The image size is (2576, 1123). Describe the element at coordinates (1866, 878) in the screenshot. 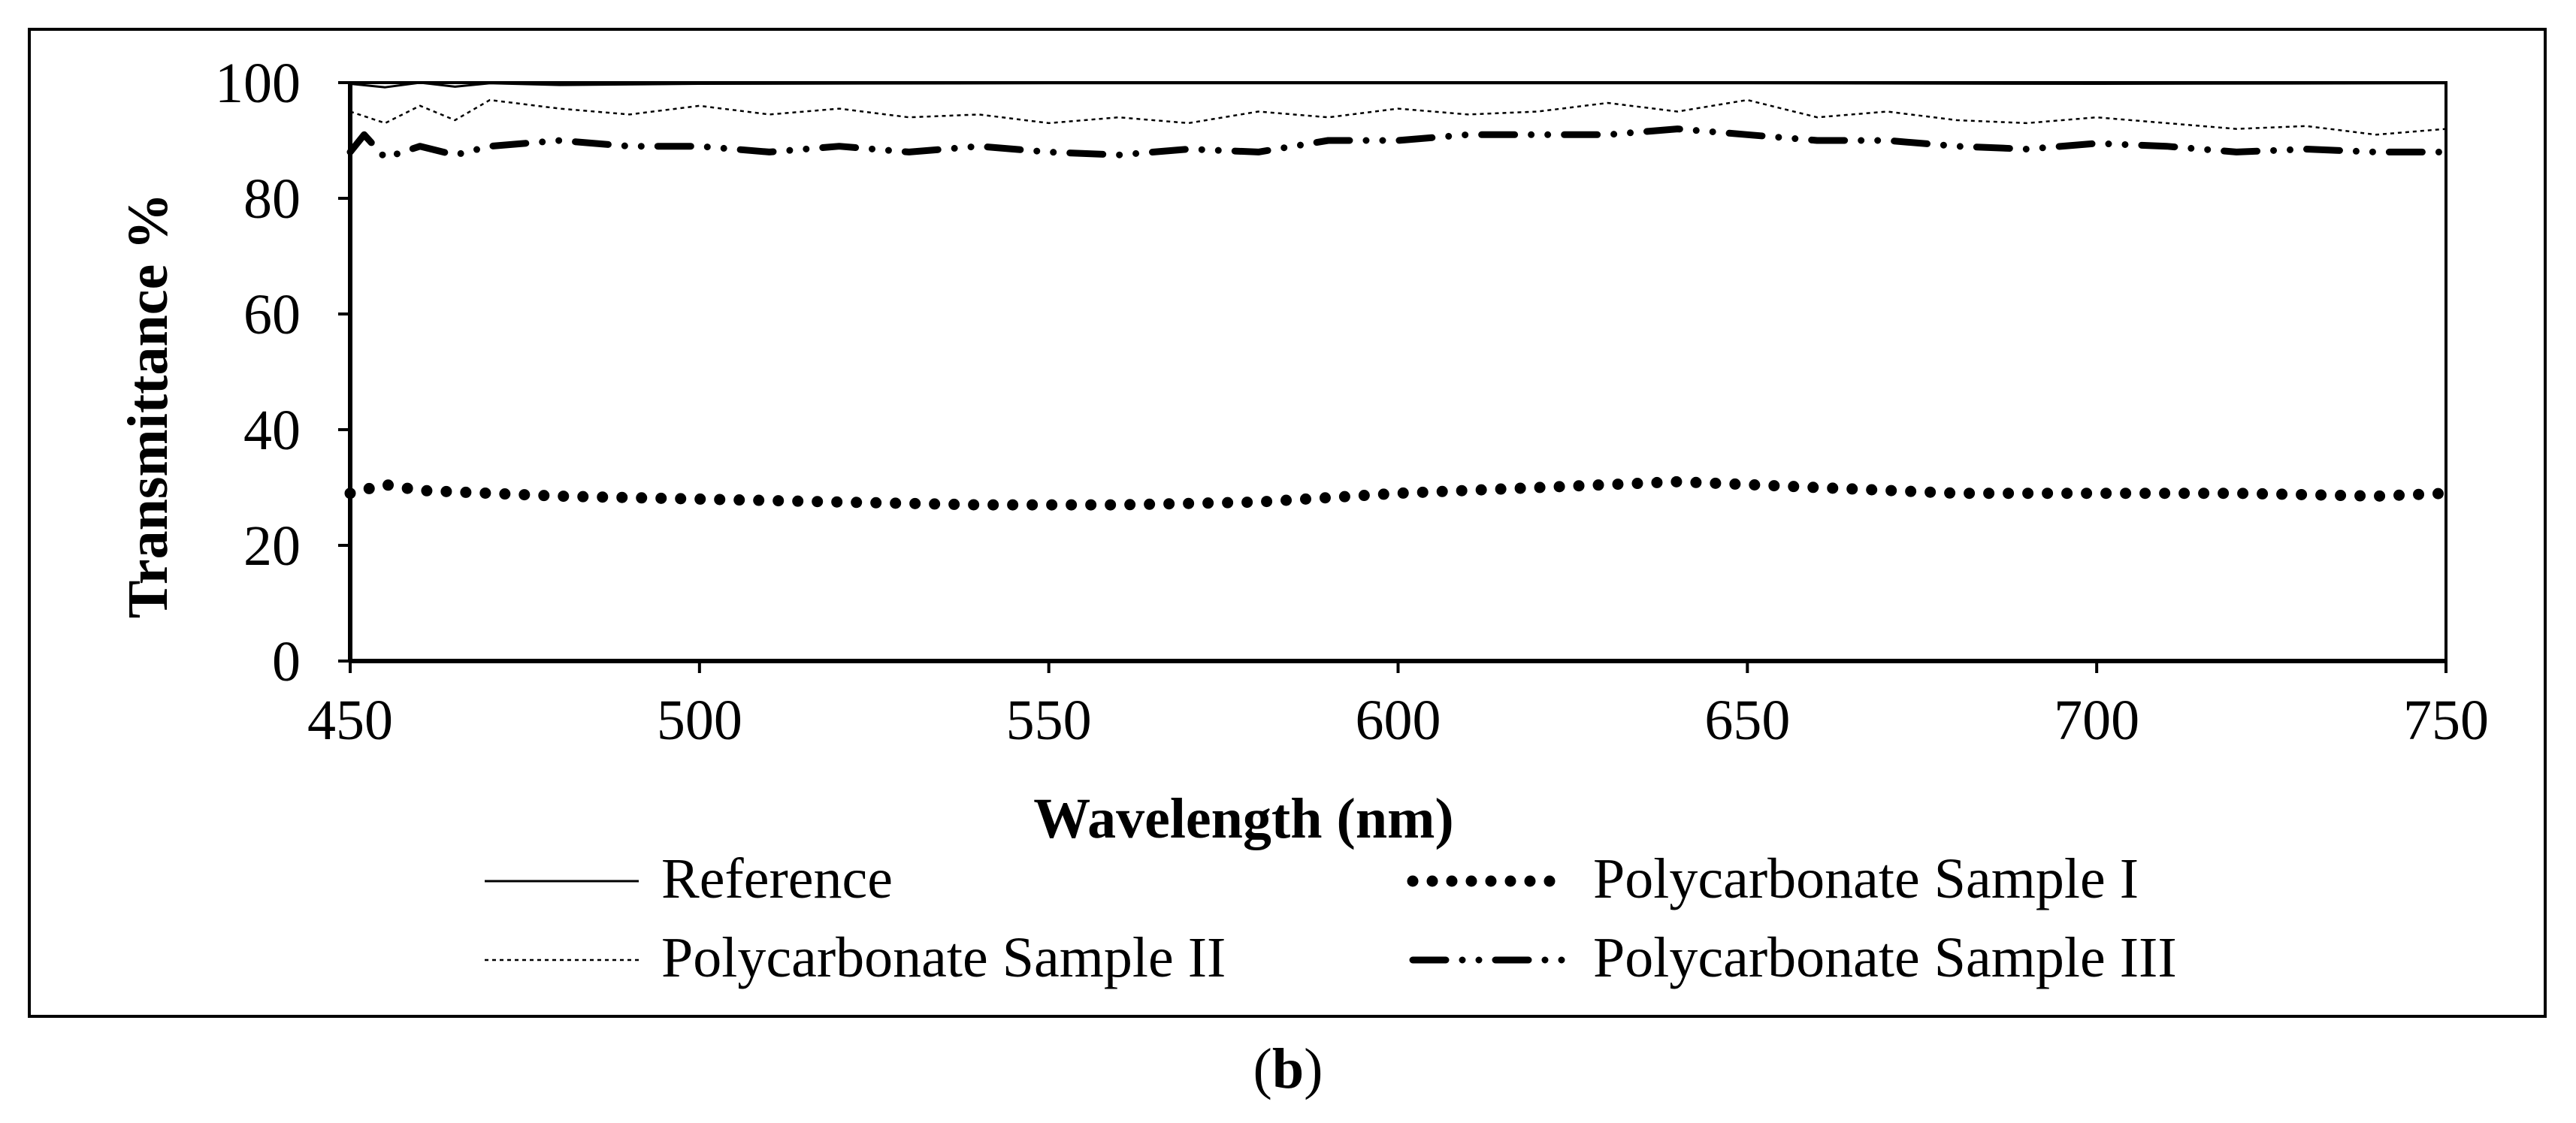

I see `legend-label-2: Polycarbonate Sample I` at that location.